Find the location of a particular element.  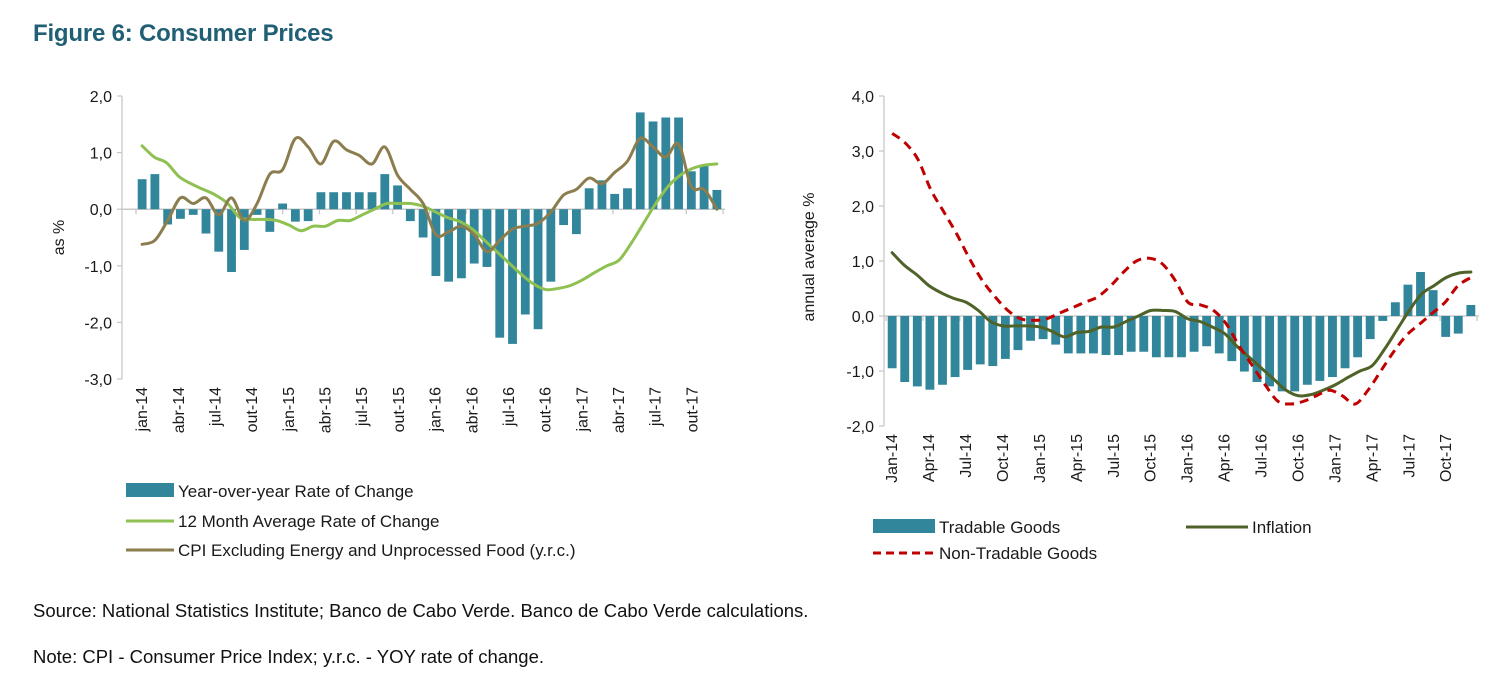

x-tick-label: out-17 is located at coordinates (692, 409).